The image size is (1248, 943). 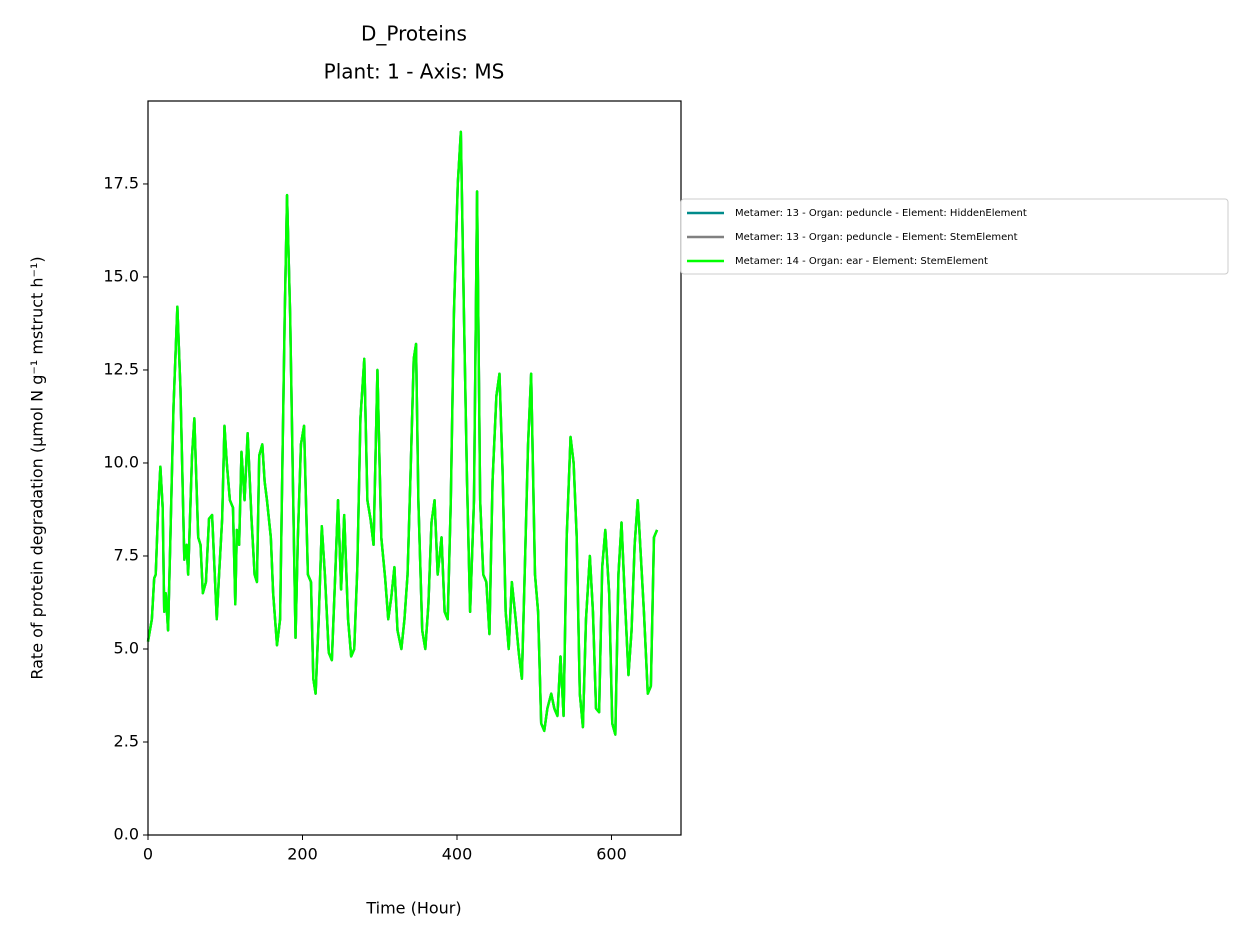 What do you see at coordinates (413, 908) in the screenshot?
I see `x-axis-label: Time (Hour)` at bounding box center [413, 908].